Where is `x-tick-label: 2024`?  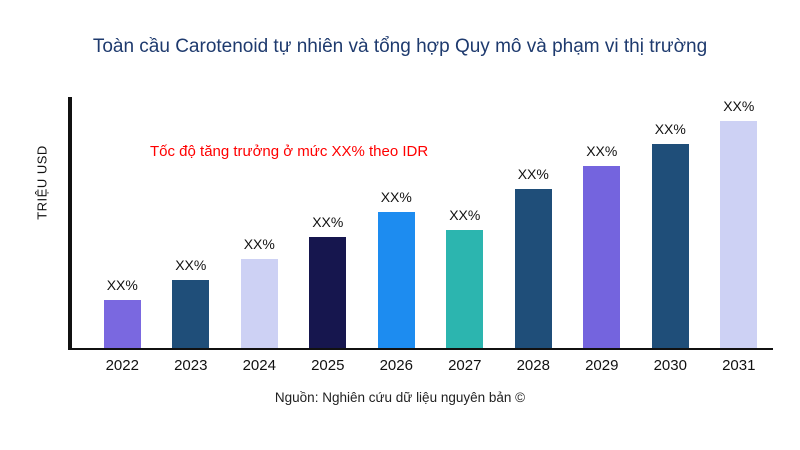
x-tick-label: 2024 is located at coordinates (259, 365).